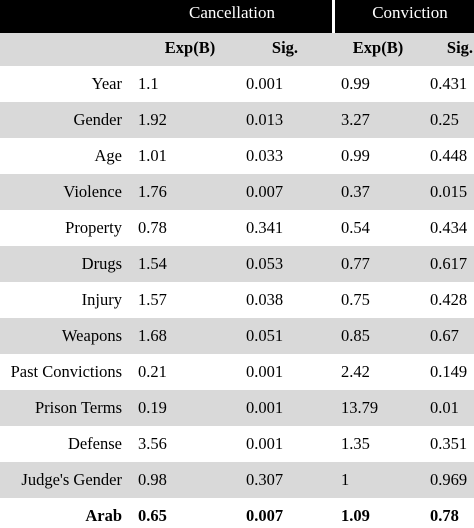  I want to click on row-label: Year, so click(106, 83).